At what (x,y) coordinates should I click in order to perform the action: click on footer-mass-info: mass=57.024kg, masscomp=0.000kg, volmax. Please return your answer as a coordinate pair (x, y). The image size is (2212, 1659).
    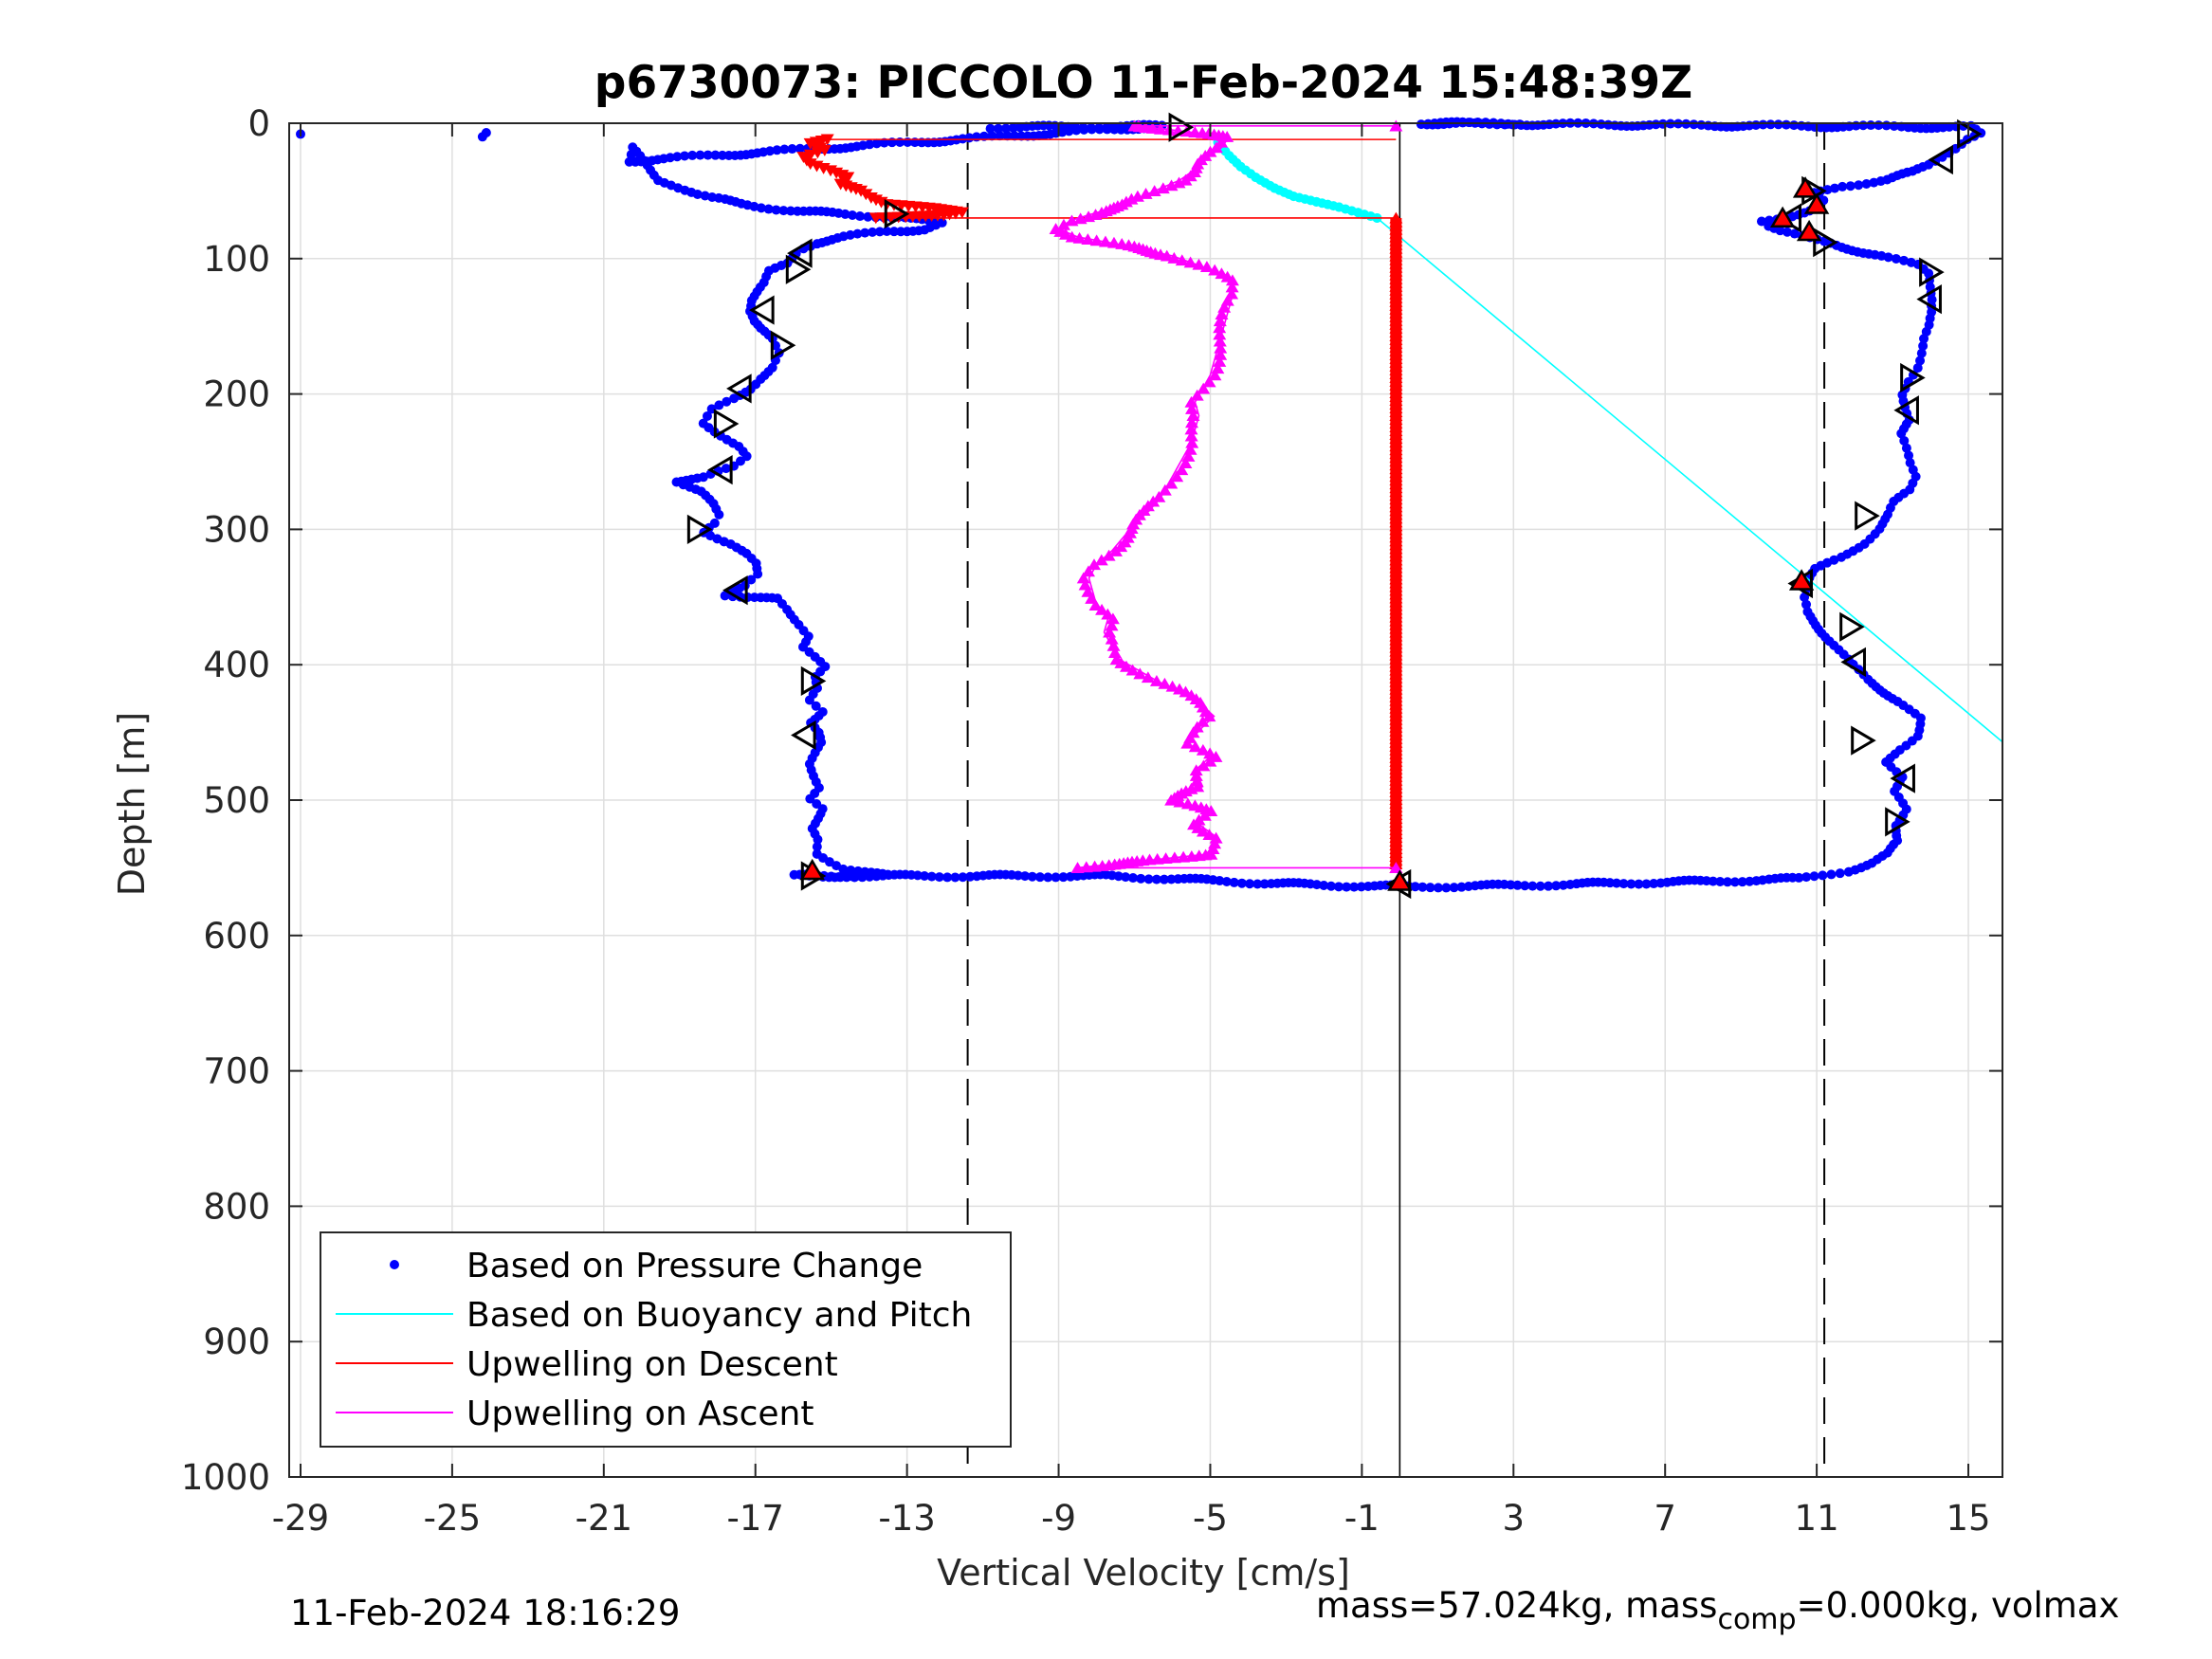
    Looking at the image, I should click on (1717, 1610).